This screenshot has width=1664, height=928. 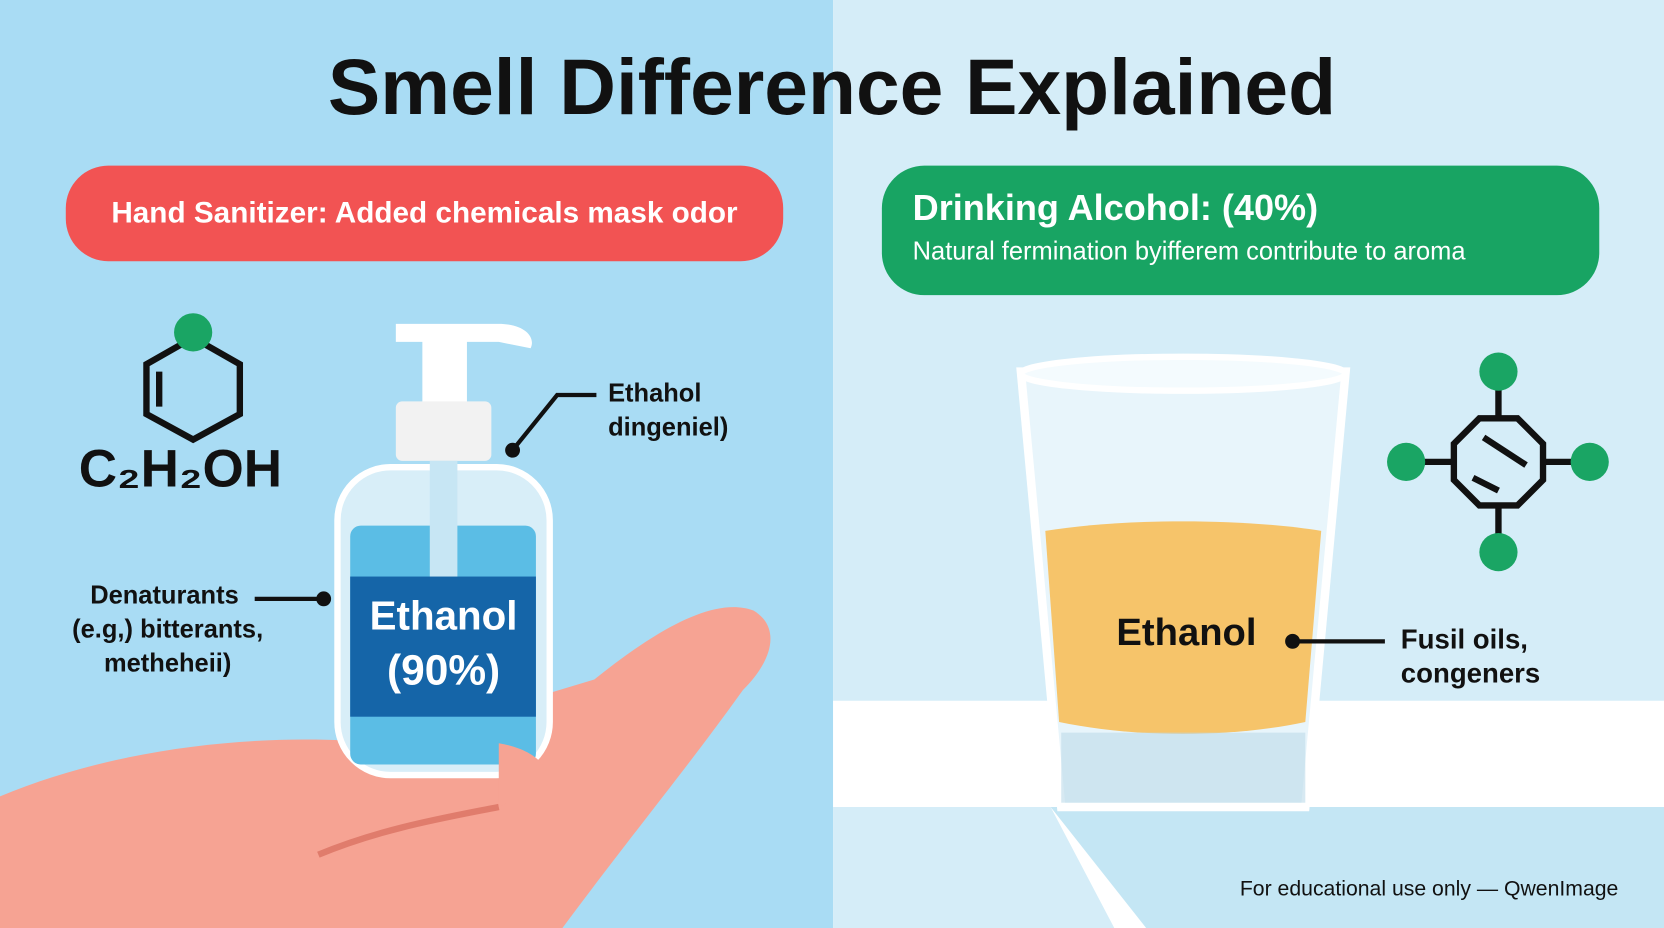 What do you see at coordinates (443, 431) in the screenshot?
I see `pump-collar` at bounding box center [443, 431].